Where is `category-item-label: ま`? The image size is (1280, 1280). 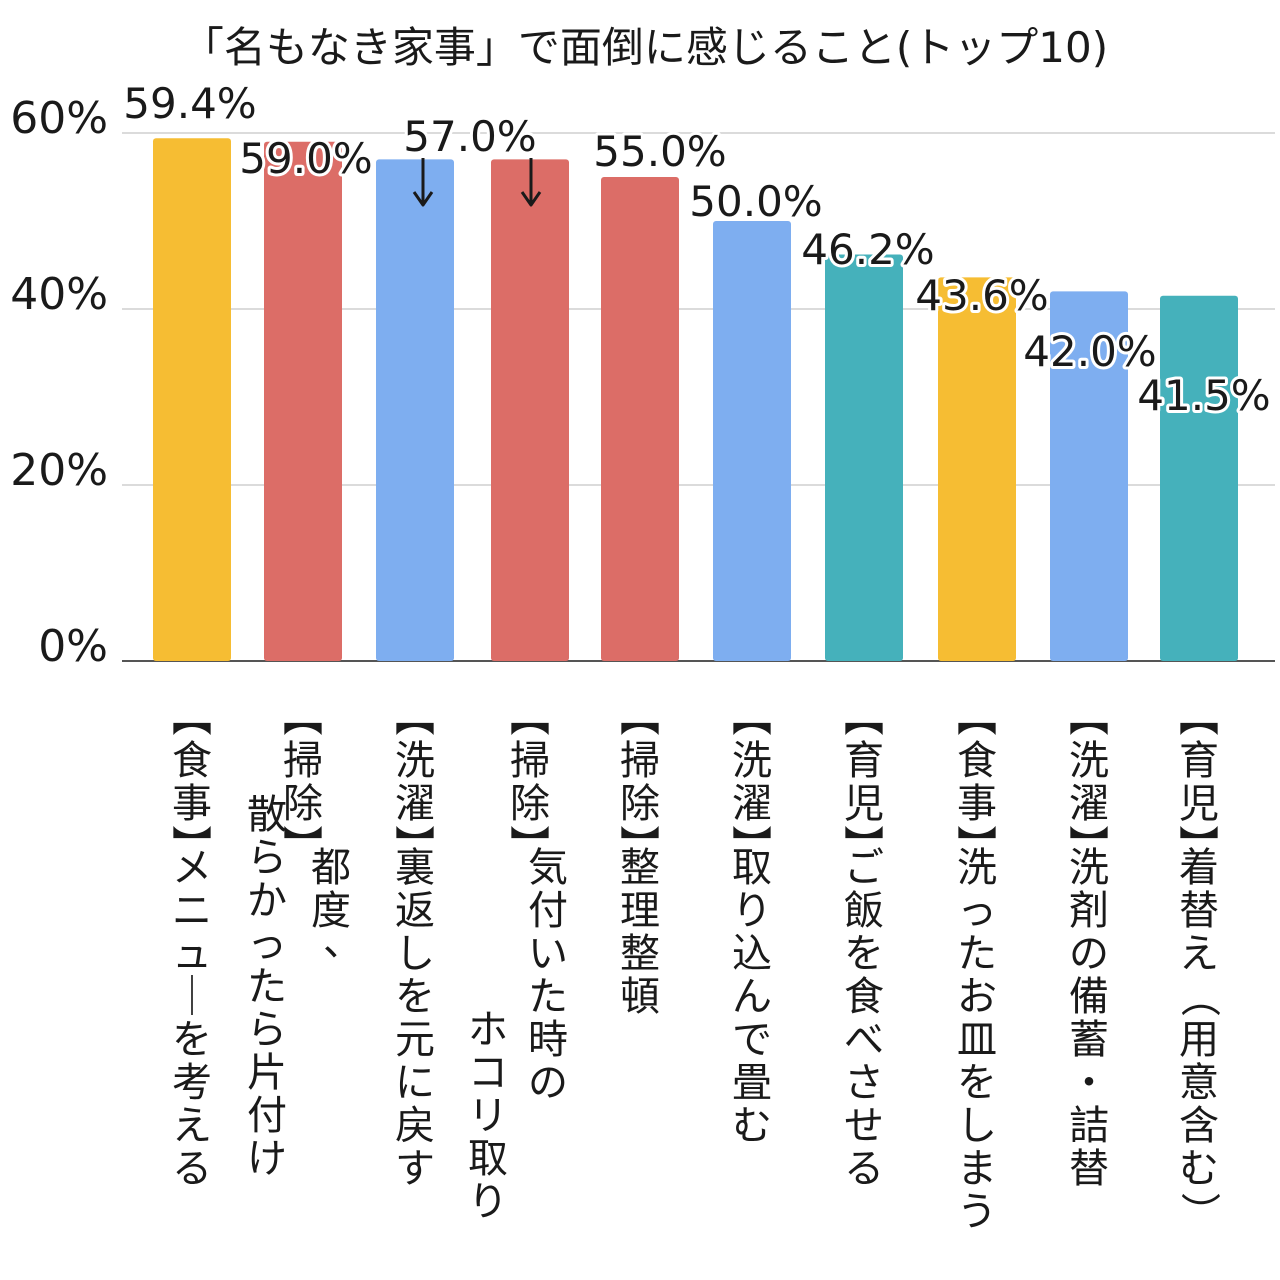
category-item-label: ま is located at coordinates (977, 1169).